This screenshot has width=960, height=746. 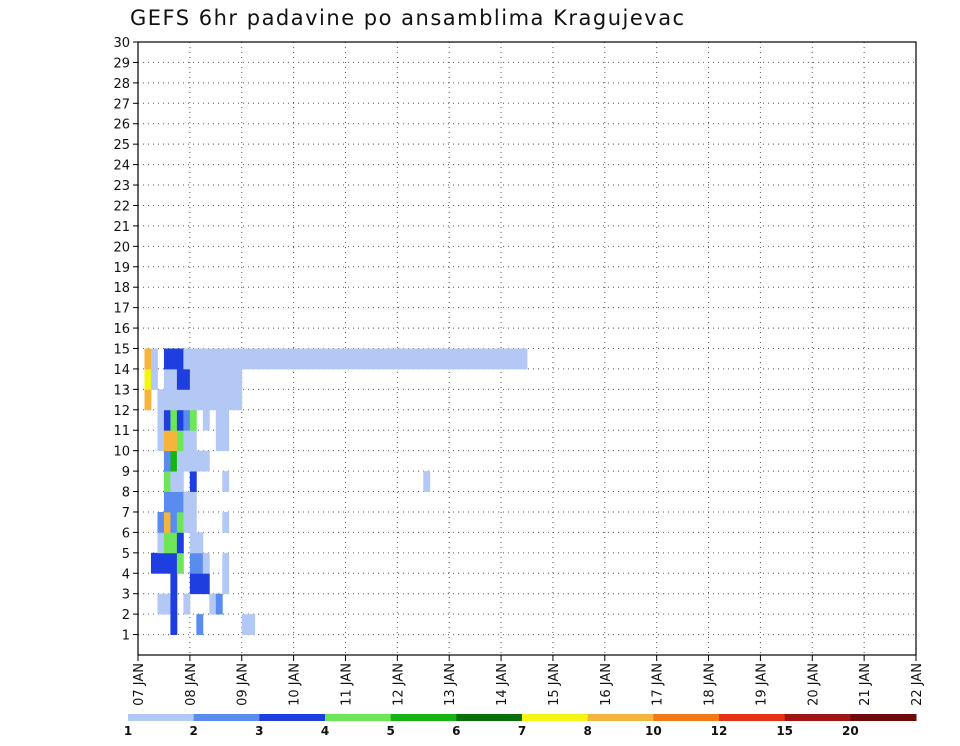 What do you see at coordinates (606, 684) in the screenshot?
I see `x-tick-label: 16 JAN` at bounding box center [606, 684].